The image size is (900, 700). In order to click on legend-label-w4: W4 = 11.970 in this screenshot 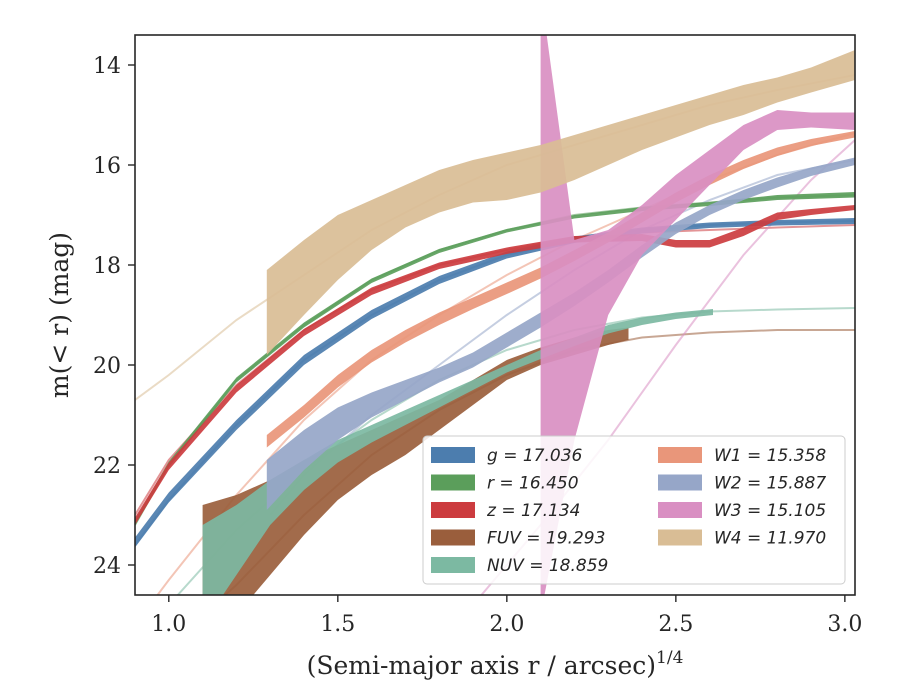, I will do `click(770, 539)`.